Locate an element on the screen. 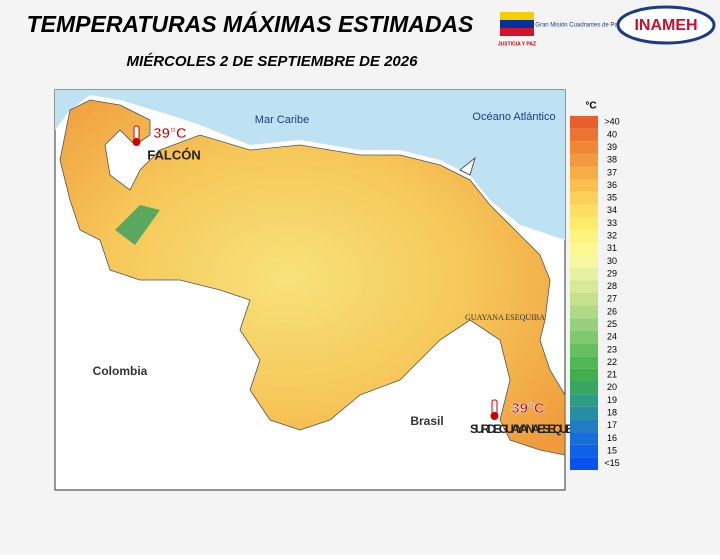  logo-text: Gran Misión Cuadrantes de Paz is located at coordinates (577, 26).